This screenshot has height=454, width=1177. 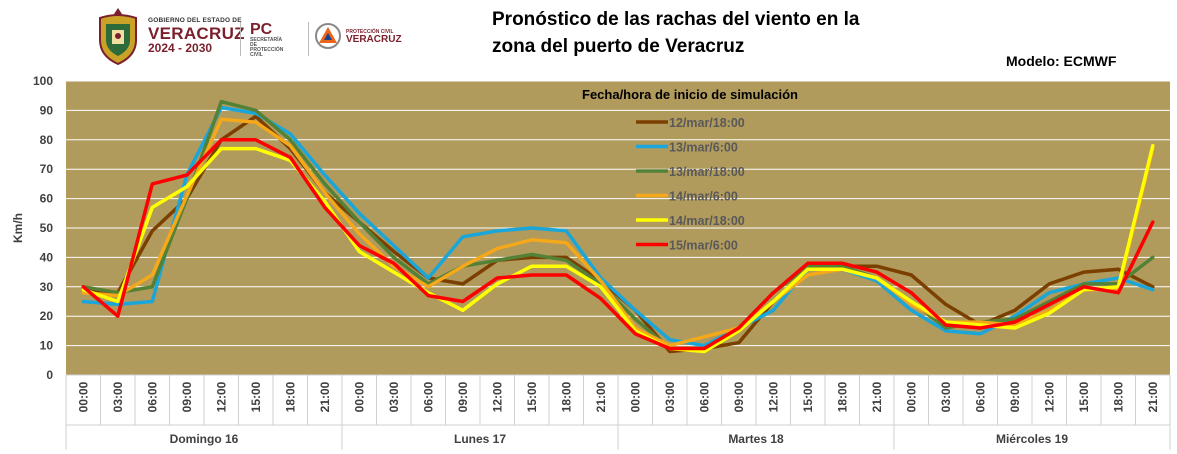 I want to click on y-tick-label: 80, so click(x=47, y=140).